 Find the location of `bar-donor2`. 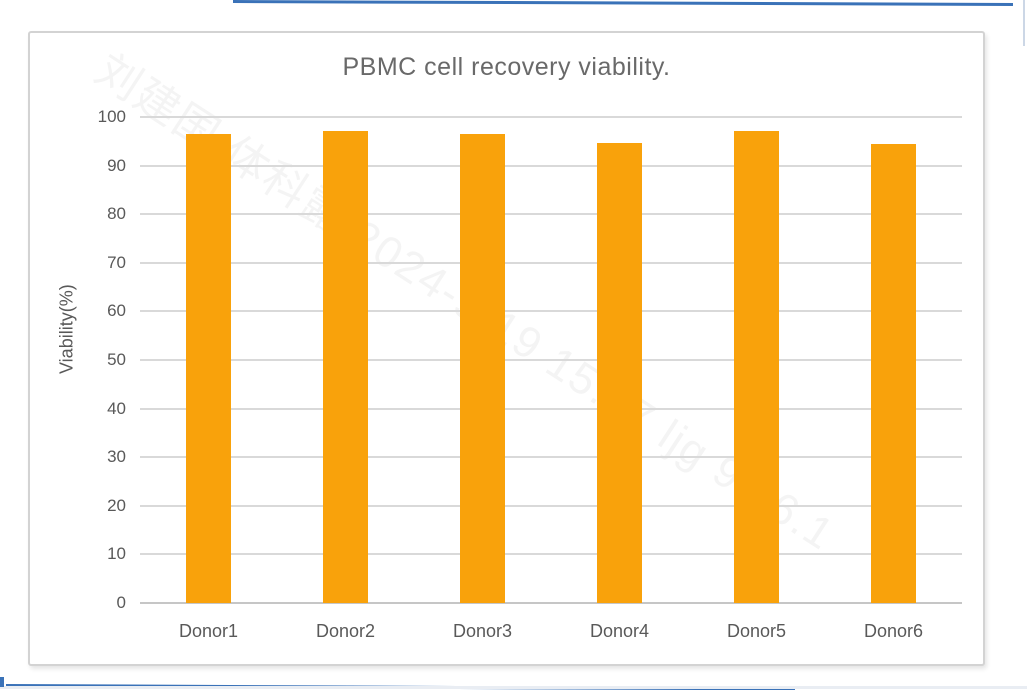

bar-donor2 is located at coordinates (345, 366).